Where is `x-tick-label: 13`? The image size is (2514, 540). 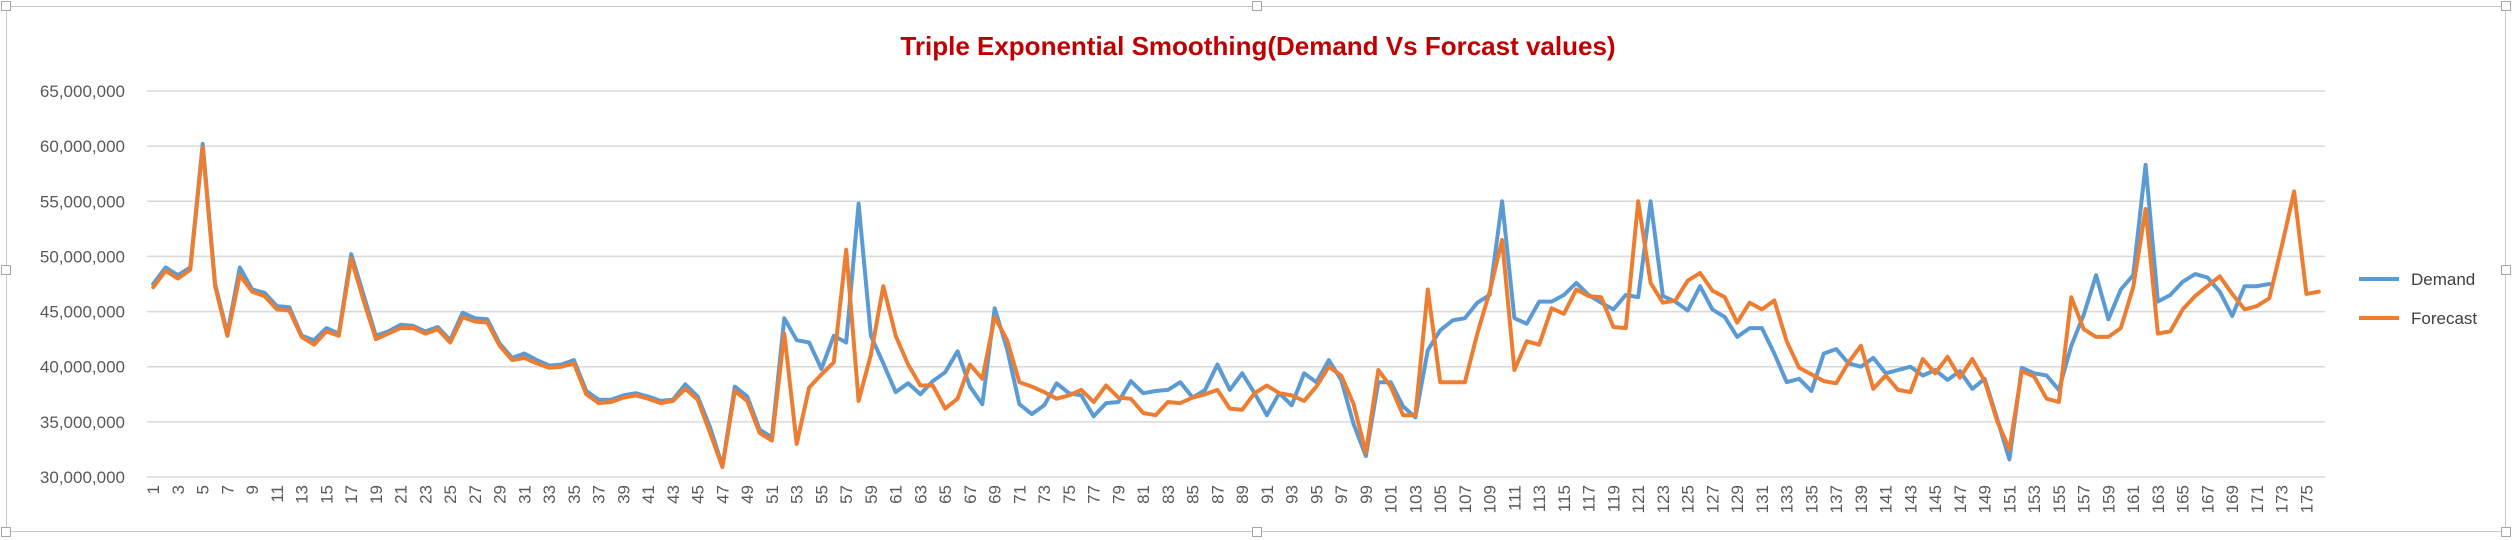 x-tick-label: 13 is located at coordinates (302, 494).